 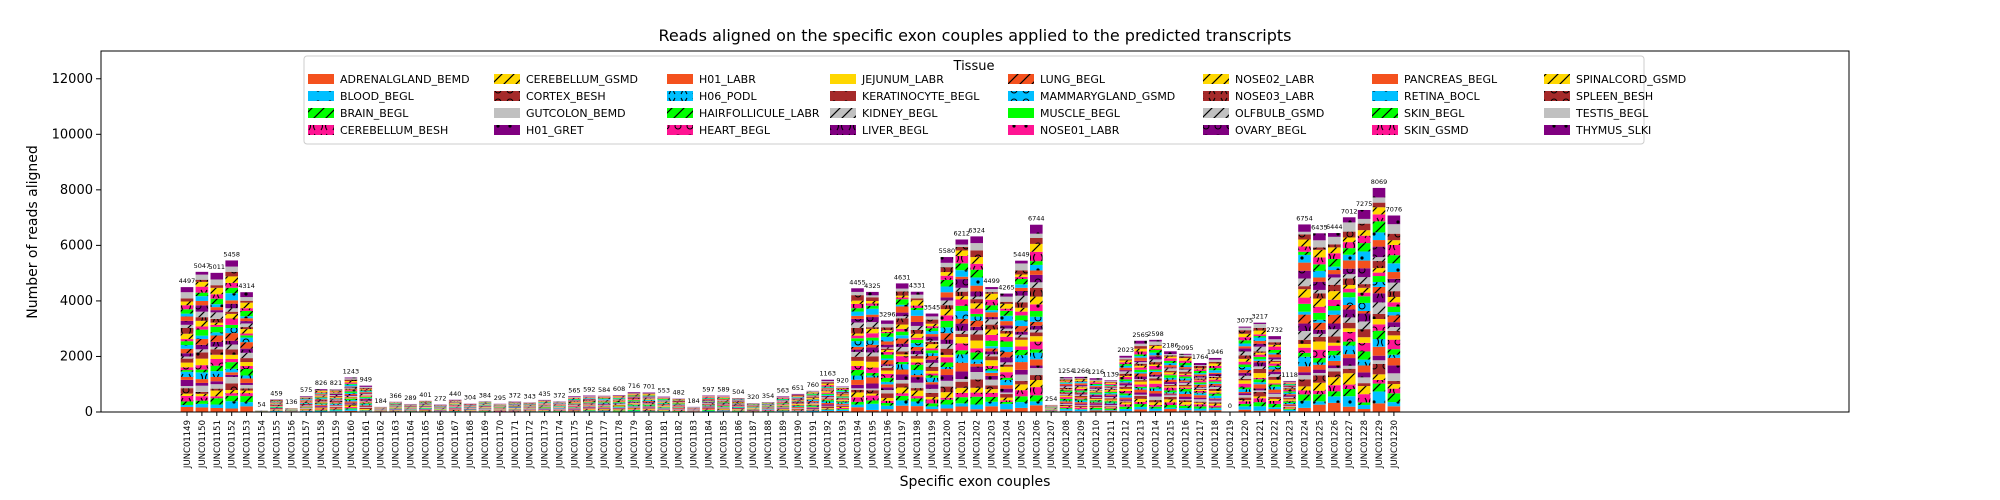 I want to click on bar-segment-olfbulb_gsmd, so click(x=336, y=395).